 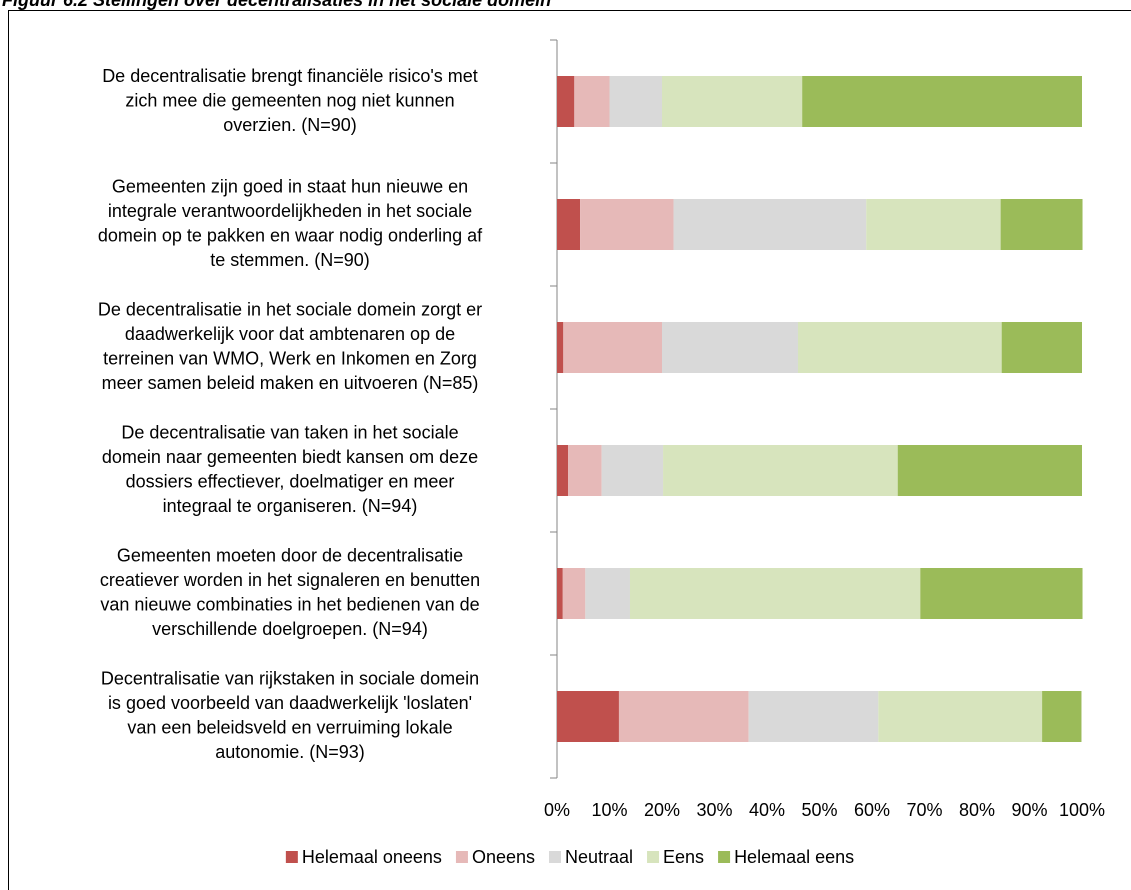 What do you see at coordinates (662, 810) in the screenshot?
I see `x-tick-label: 20%` at bounding box center [662, 810].